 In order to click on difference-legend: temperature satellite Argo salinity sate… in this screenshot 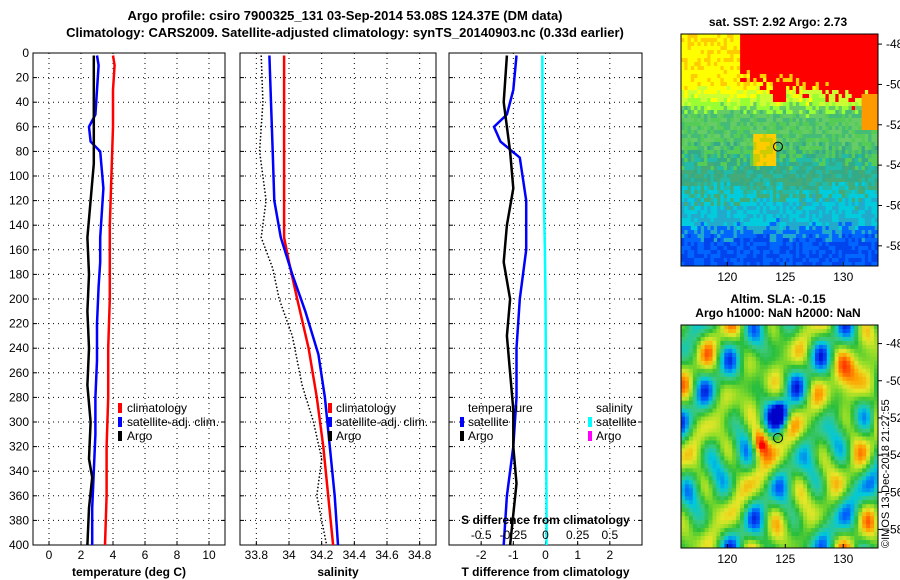, I will do `click(548, 422)`.